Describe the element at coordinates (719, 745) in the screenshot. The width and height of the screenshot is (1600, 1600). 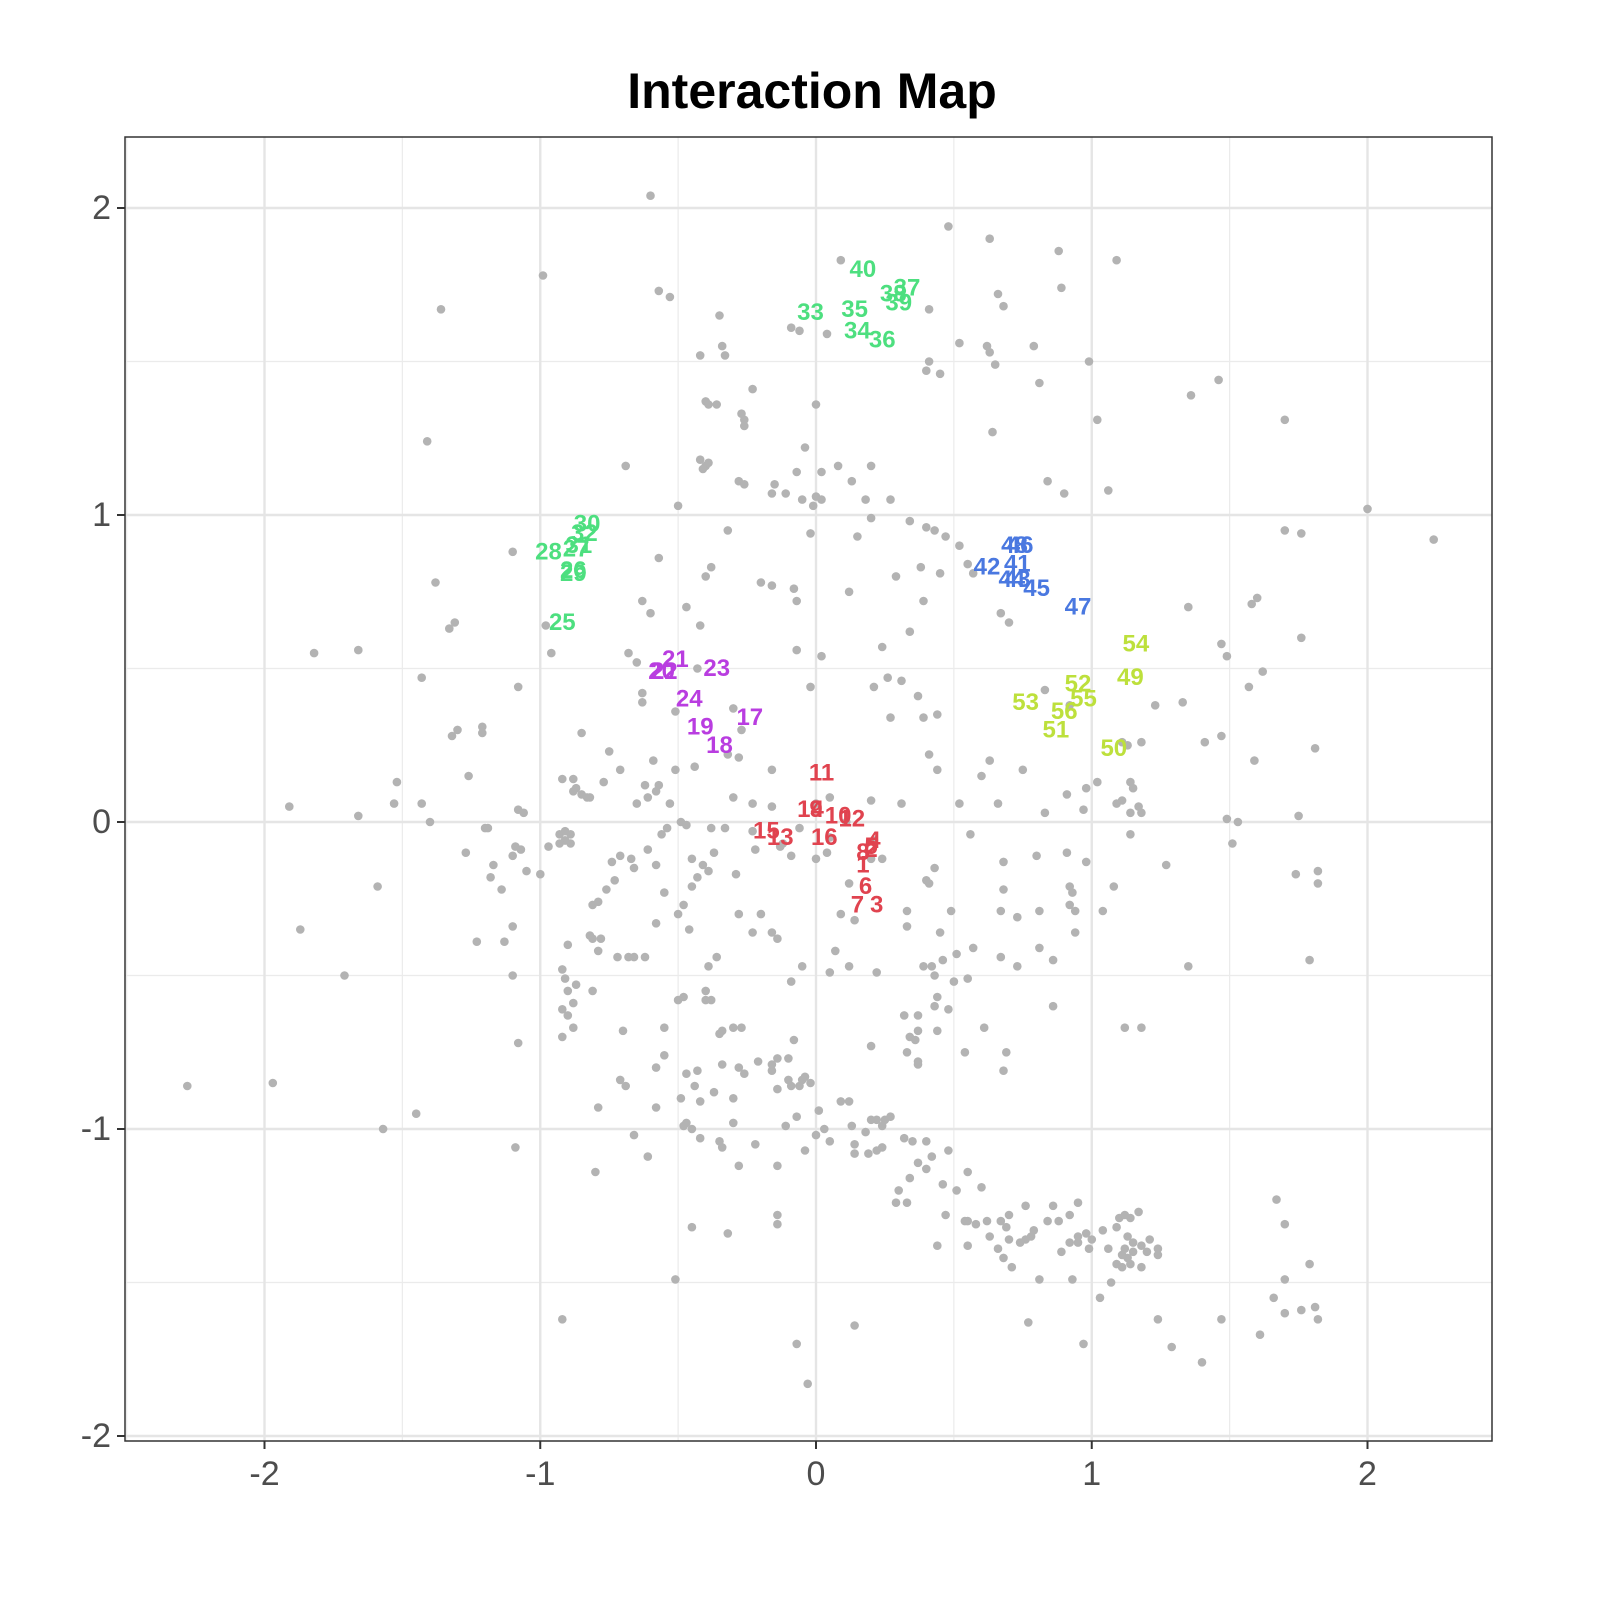
I see `point-label: 18` at that location.